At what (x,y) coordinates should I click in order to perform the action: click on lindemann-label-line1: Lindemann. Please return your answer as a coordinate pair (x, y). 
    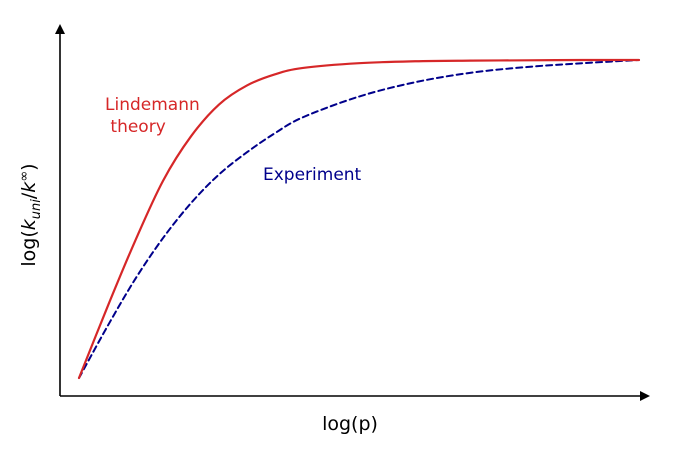
    Looking at the image, I should click on (152, 105).